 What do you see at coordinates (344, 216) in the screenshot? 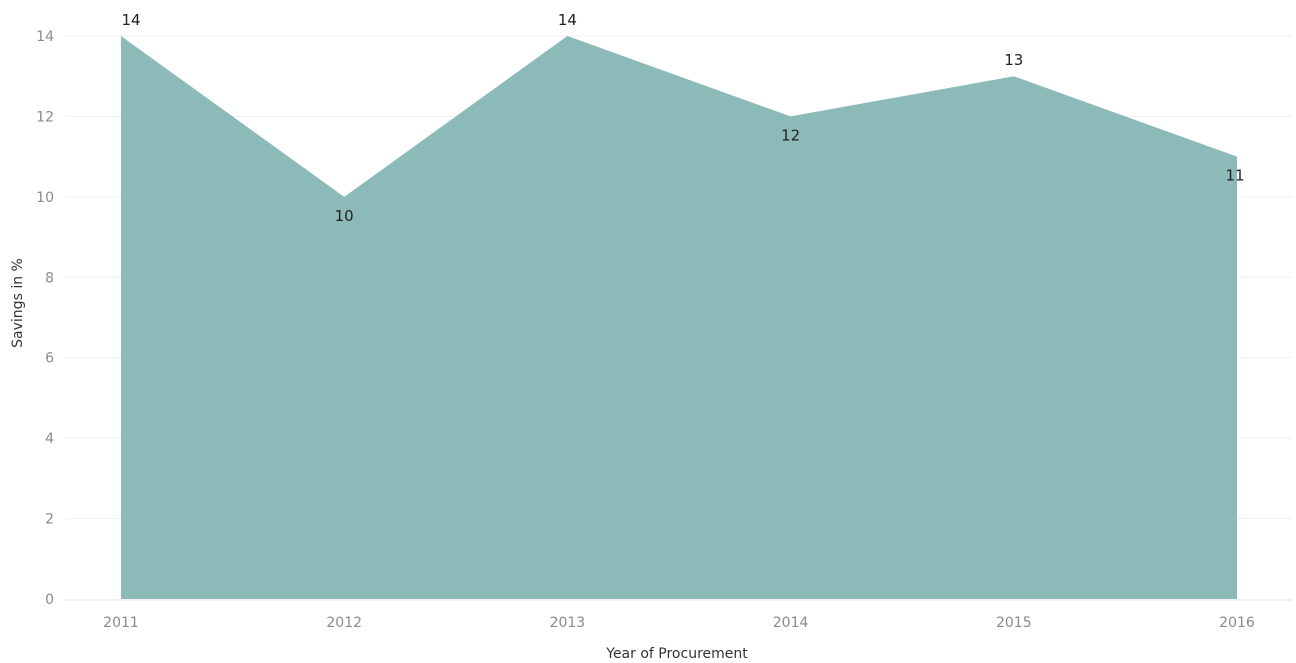
I see `data-label-2012: 10` at bounding box center [344, 216].